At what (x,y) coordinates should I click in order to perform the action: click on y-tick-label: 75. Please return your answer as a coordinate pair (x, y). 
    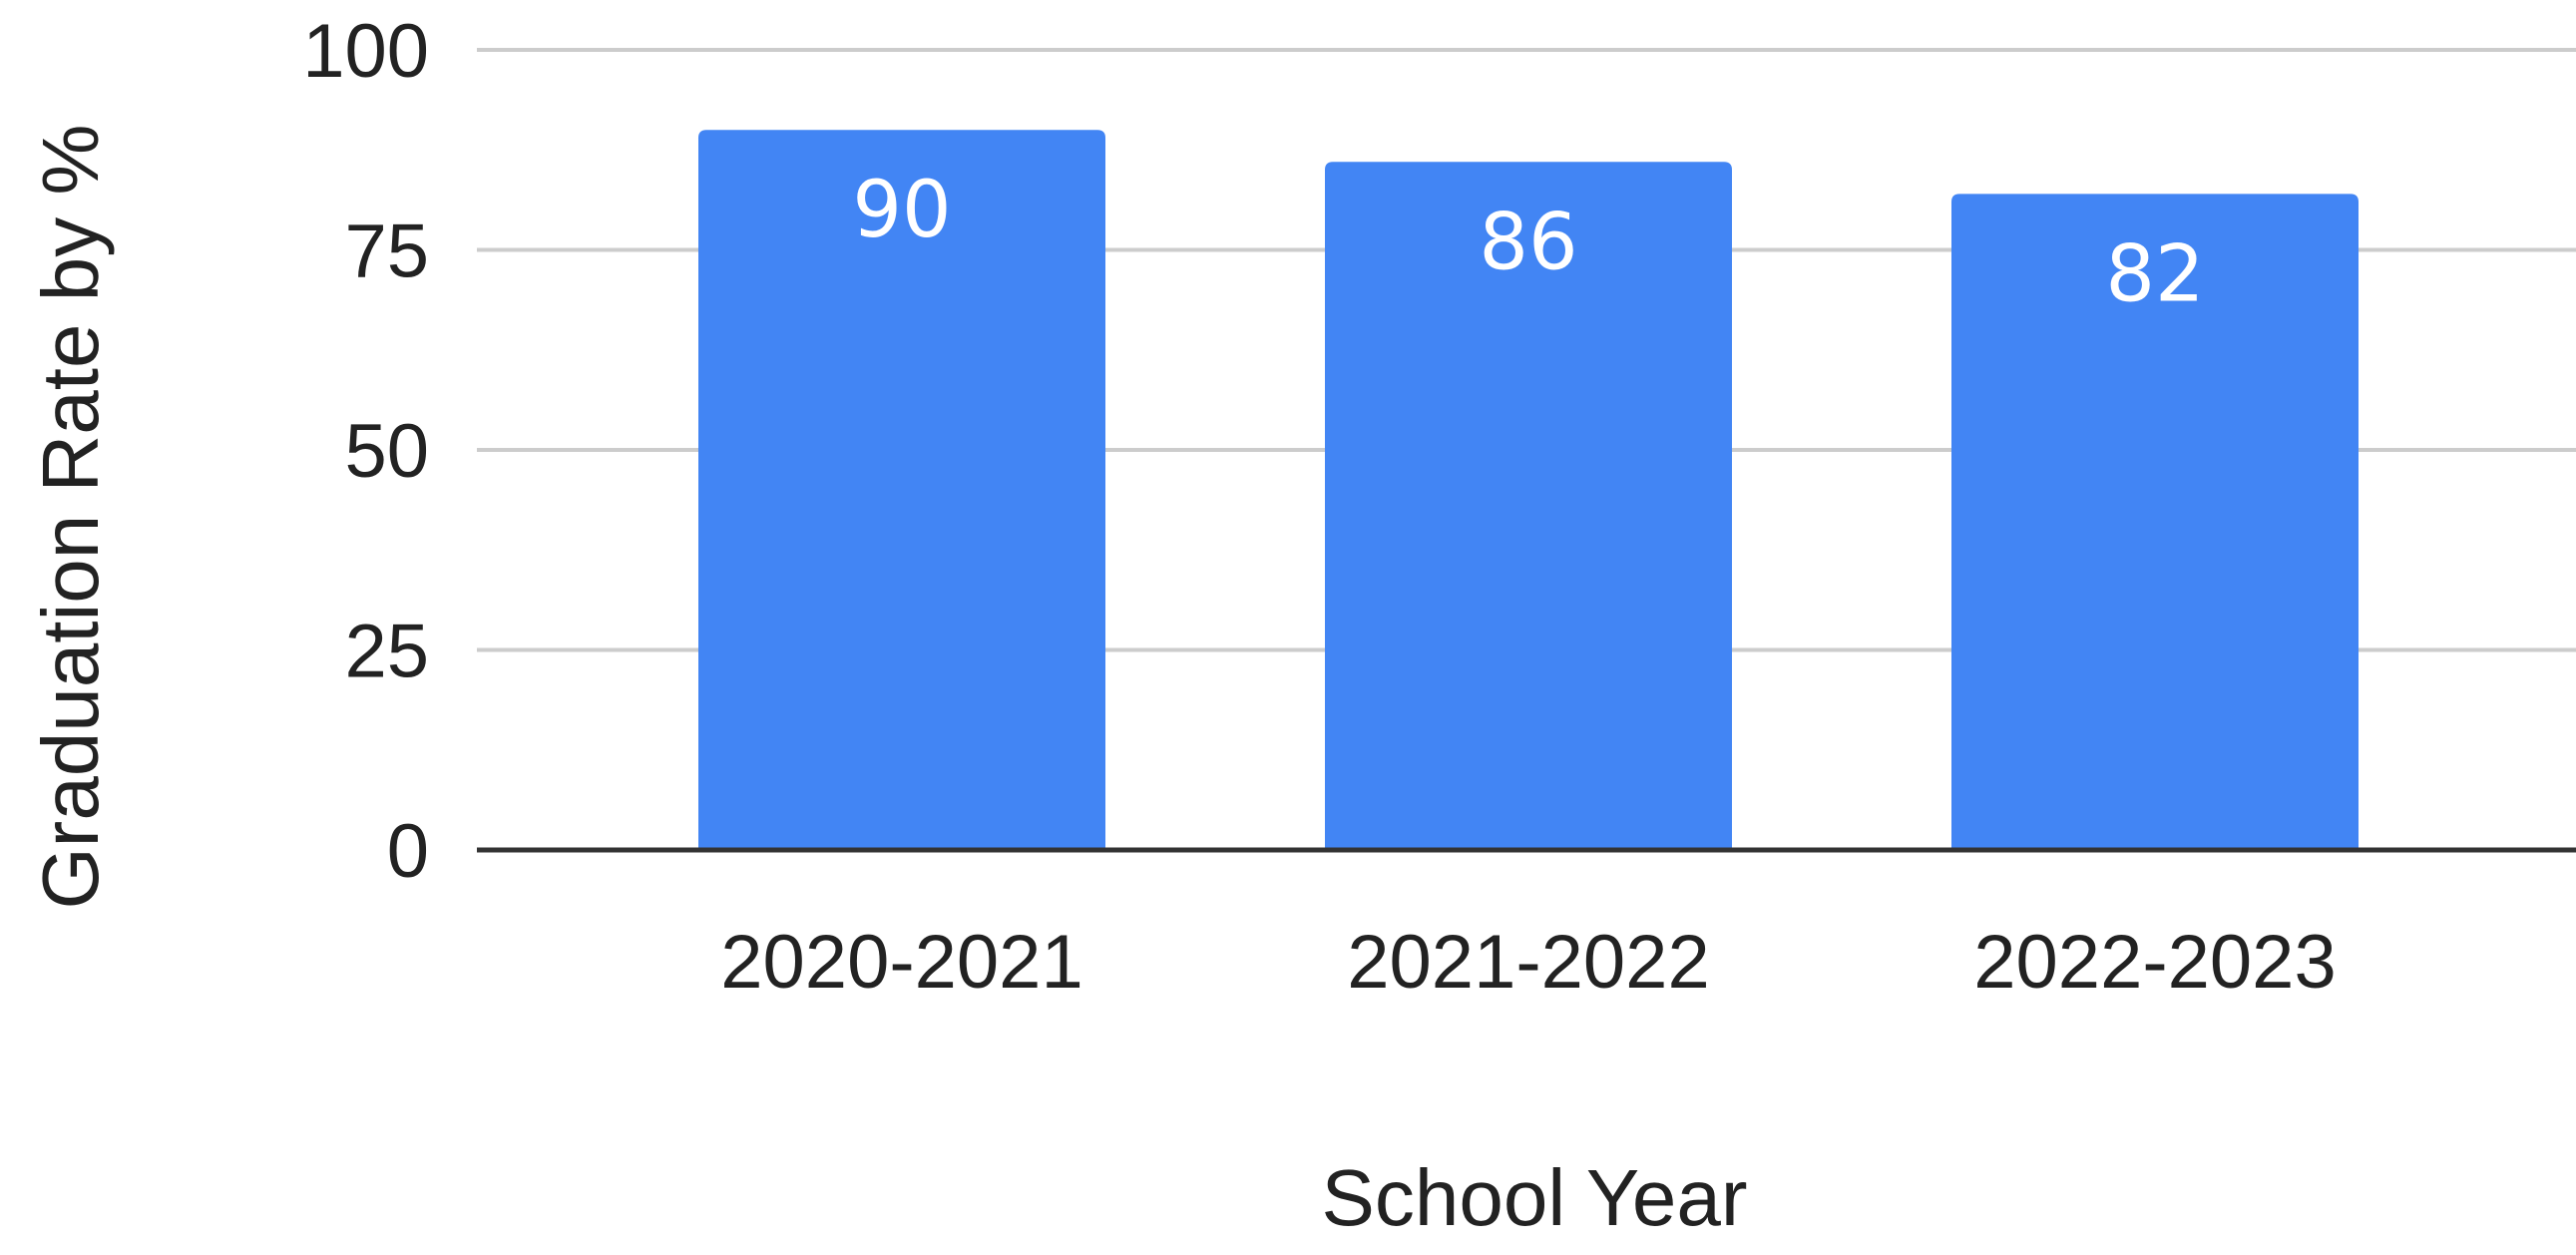
    Looking at the image, I should click on (386, 251).